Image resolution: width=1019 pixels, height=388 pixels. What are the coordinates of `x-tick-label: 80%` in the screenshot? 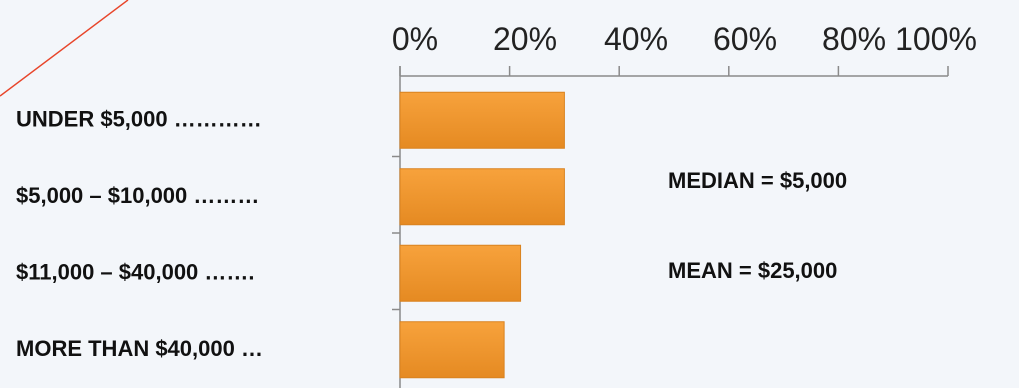 It's located at (854, 39).